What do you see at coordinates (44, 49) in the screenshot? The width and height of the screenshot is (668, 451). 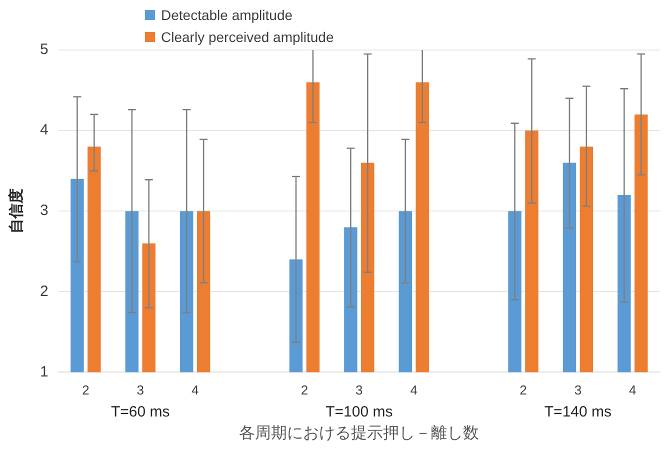 I see `y-tick-label: 5` at bounding box center [44, 49].